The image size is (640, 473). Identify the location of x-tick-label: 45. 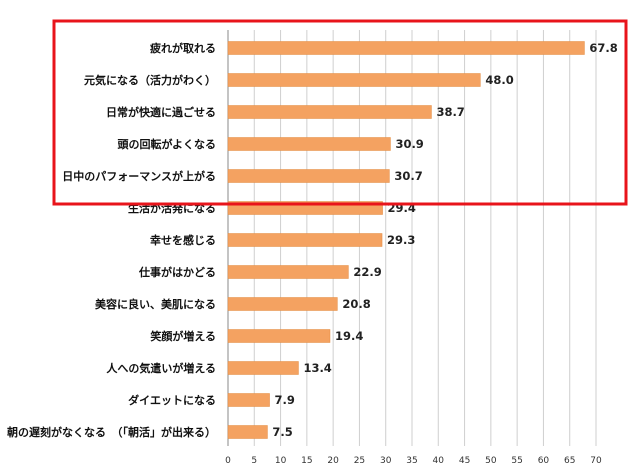
(464, 461).